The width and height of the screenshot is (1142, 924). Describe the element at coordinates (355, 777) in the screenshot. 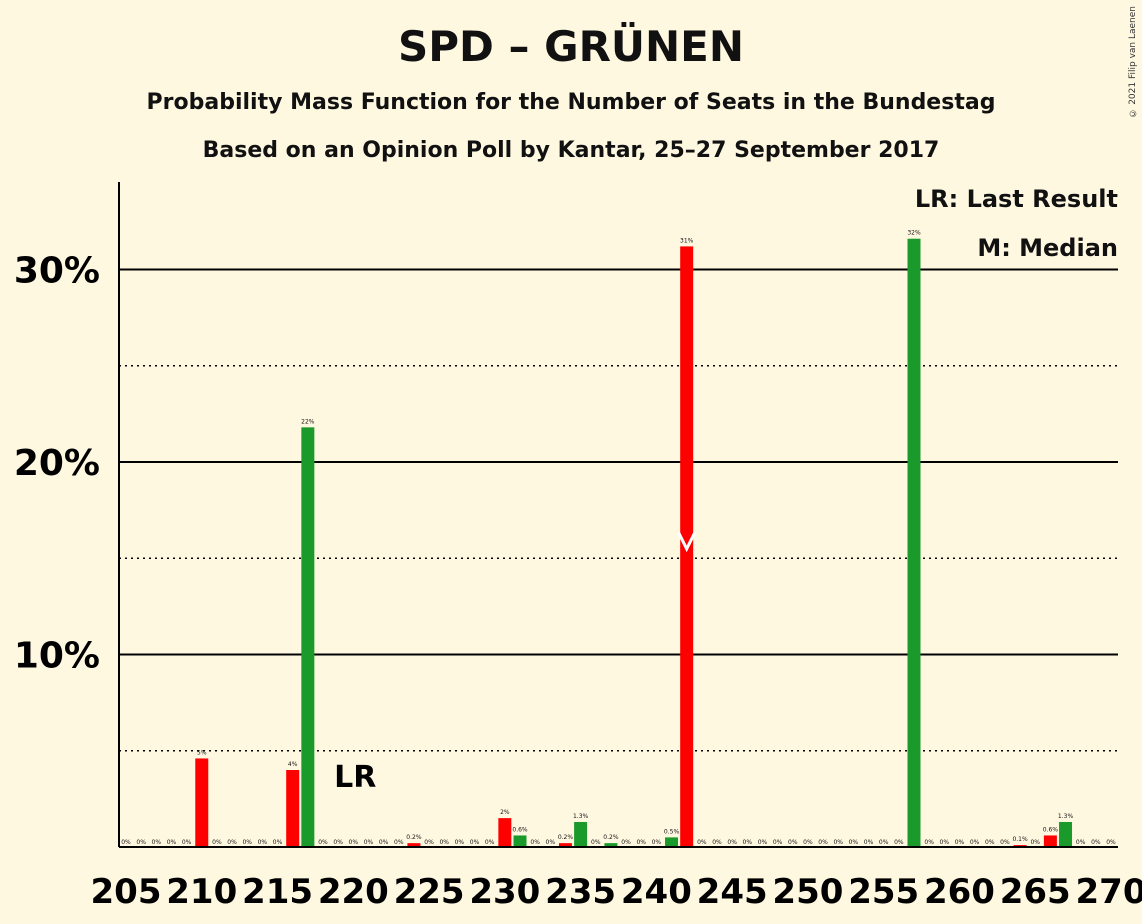

I see `last-result-label: LR` at that location.